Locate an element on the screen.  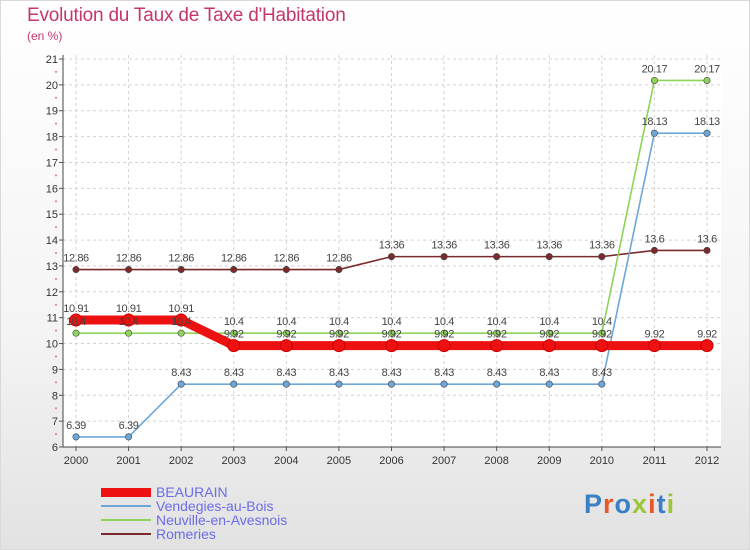
x-tick-label: 2009 is located at coordinates (549, 461).